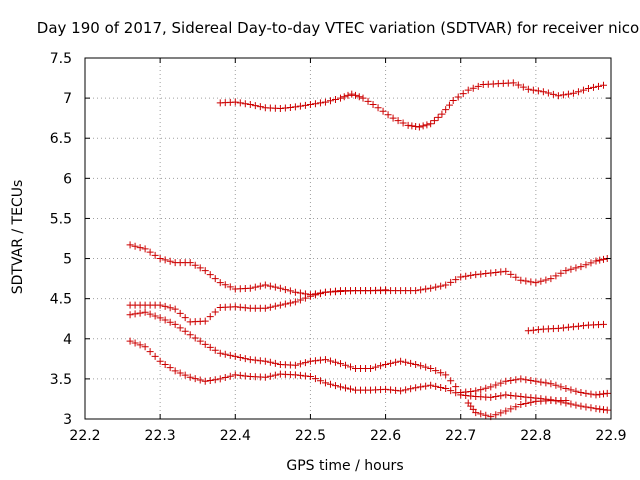 The width and height of the screenshot is (640, 480). Describe the element at coordinates (84, 436) in the screenshot. I see `x-tick-label: 22.2` at that location.